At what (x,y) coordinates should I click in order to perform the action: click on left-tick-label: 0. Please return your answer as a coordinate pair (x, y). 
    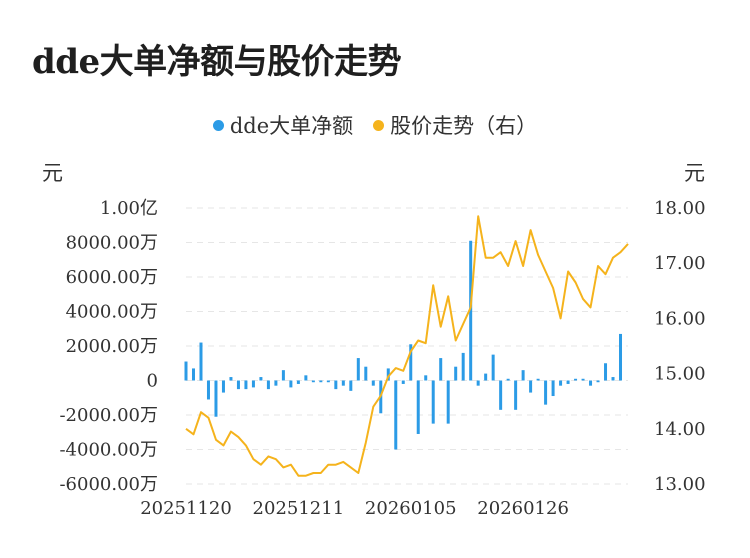
    Looking at the image, I should click on (152, 381).